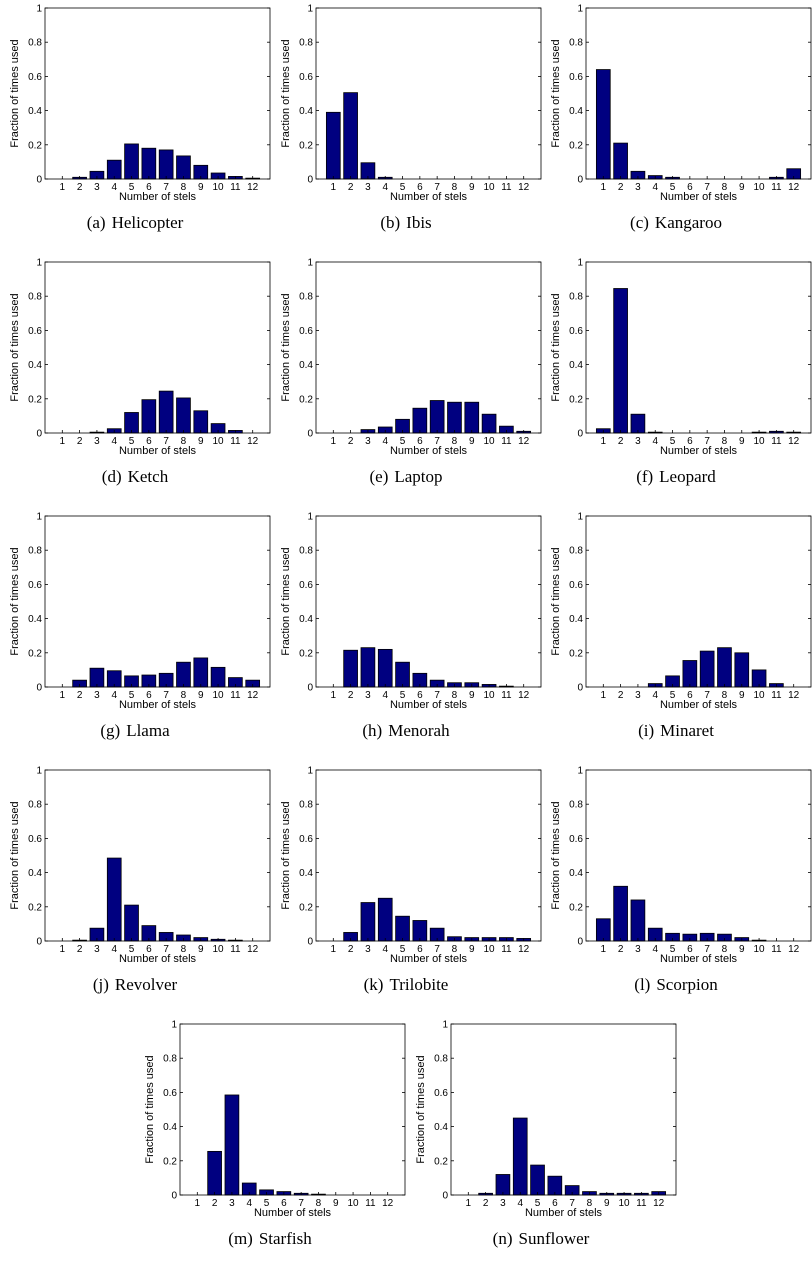 This screenshot has width=812, height=1270. What do you see at coordinates (148, 476) in the screenshot?
I see `caption-text: Ketch` at bounding box center [148, 476].